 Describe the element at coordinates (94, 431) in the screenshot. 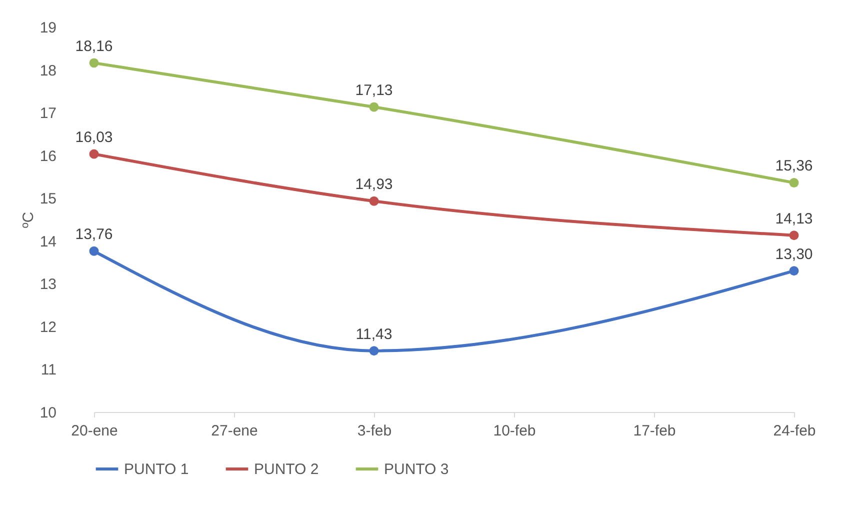

I see `x-tick-label: 20-ene` at that location.